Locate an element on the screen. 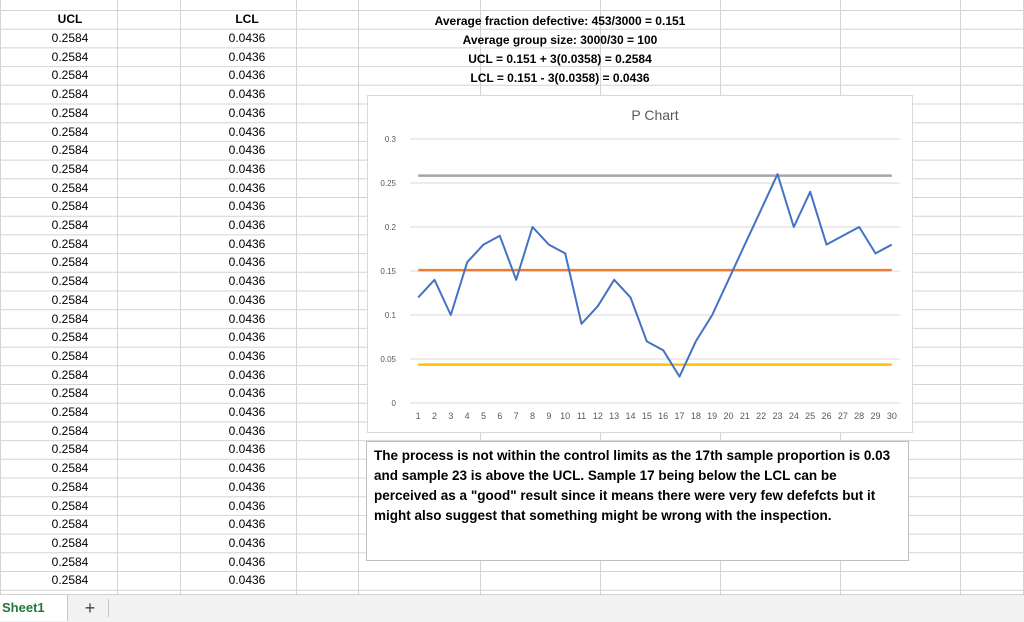  x-tick-label: 20 is located at coordinates (728, 416).